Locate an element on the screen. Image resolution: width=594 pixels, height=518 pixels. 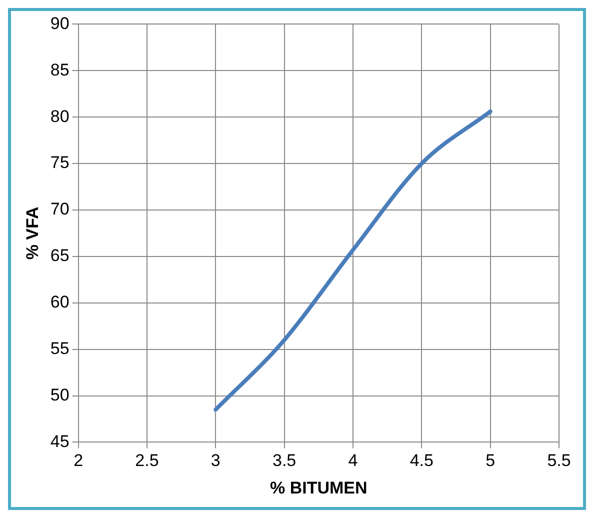
x-axis-title: % BITUMEN is located at coordinates (319, 488).